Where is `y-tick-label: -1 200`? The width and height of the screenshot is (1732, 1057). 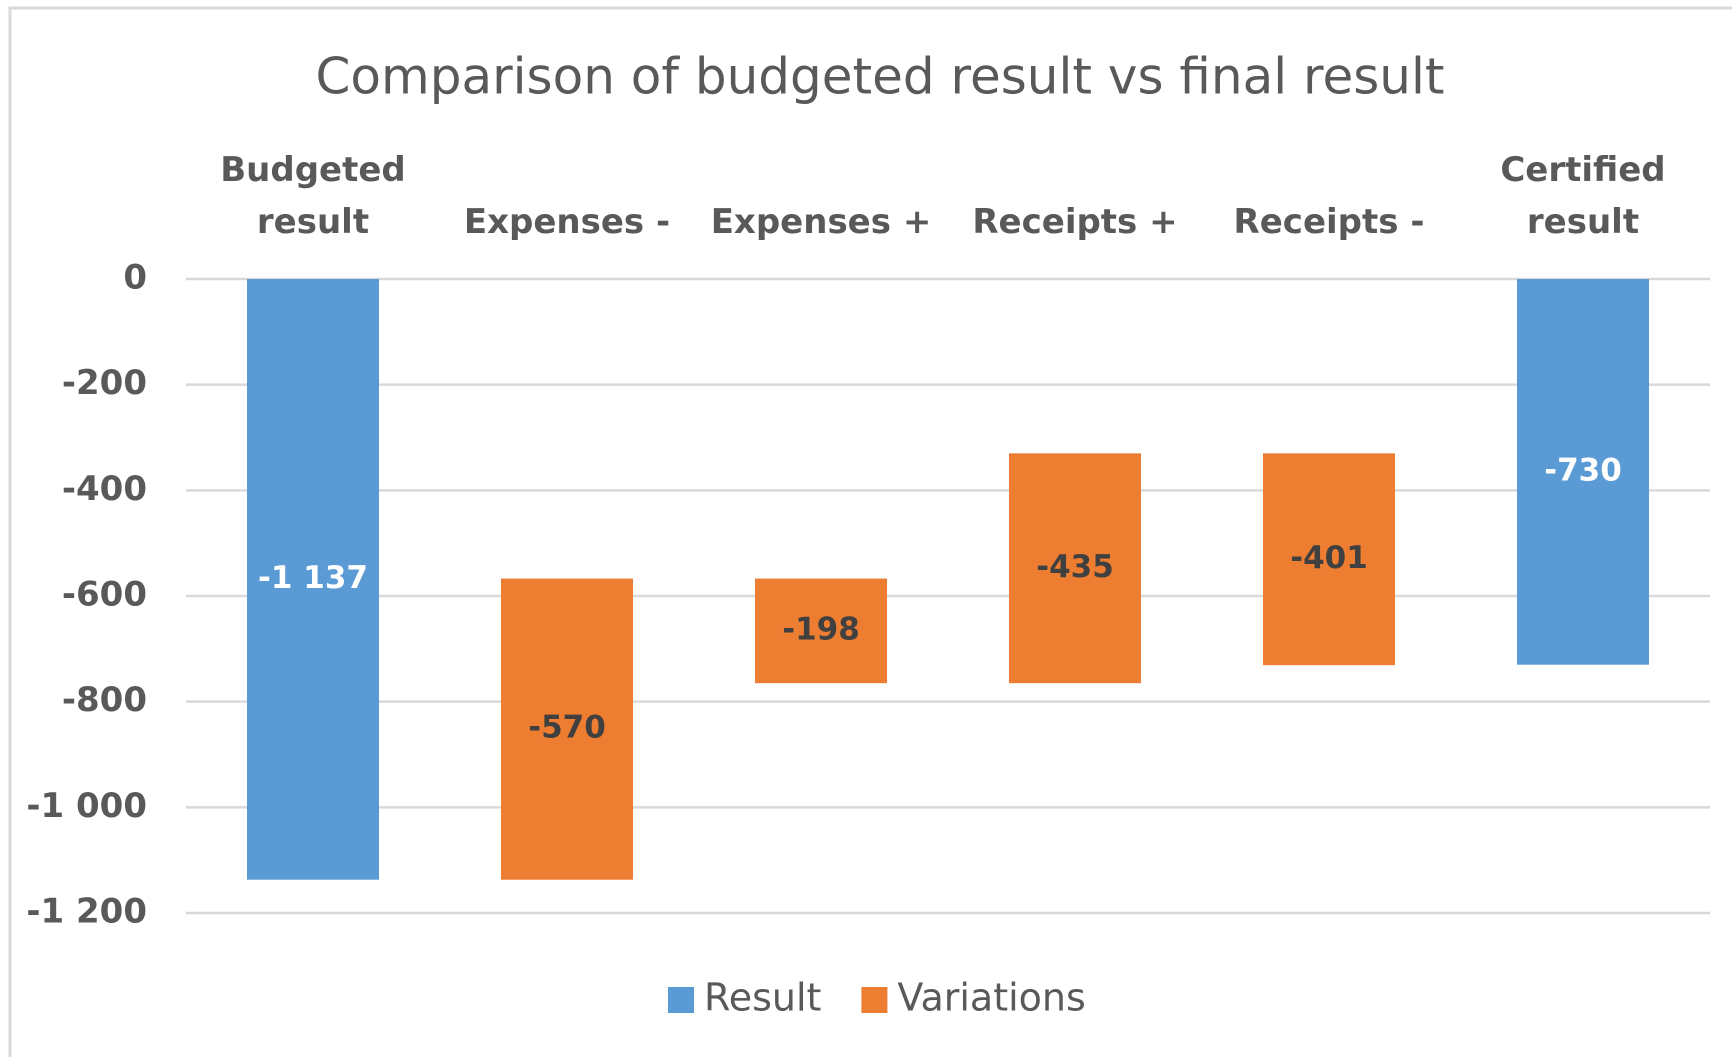 y-tick-label: -1 200 is located at coordinates (86, 912).